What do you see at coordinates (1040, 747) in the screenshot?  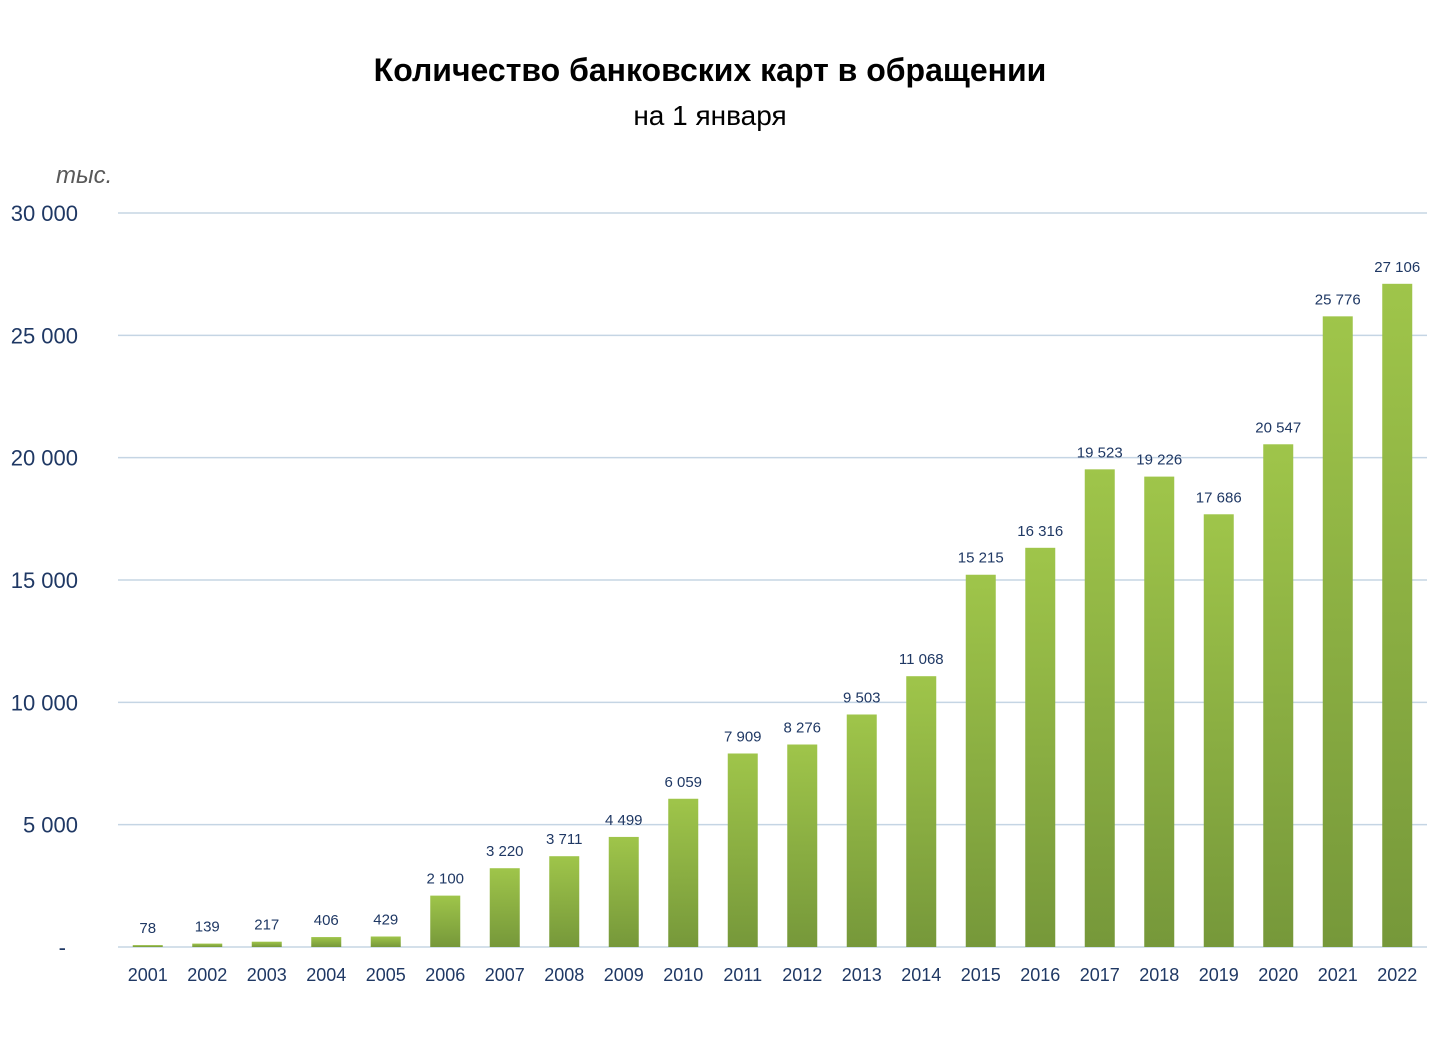 I see `bar-2016` at bounding box center [1040, 747].